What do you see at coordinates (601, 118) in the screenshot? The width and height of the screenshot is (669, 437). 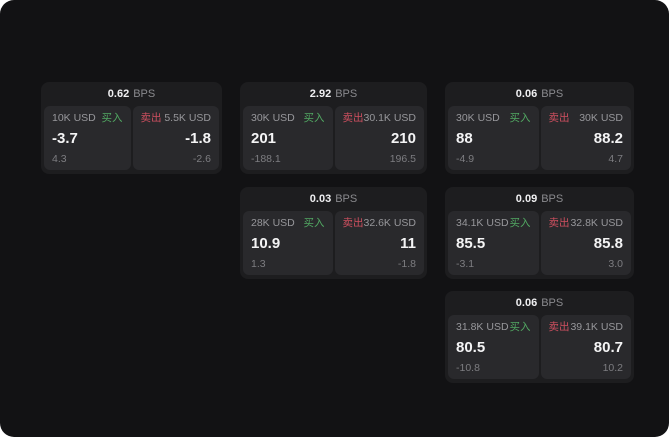 I see `sell-amount: 30K USD` at bounding box center [601, 118].